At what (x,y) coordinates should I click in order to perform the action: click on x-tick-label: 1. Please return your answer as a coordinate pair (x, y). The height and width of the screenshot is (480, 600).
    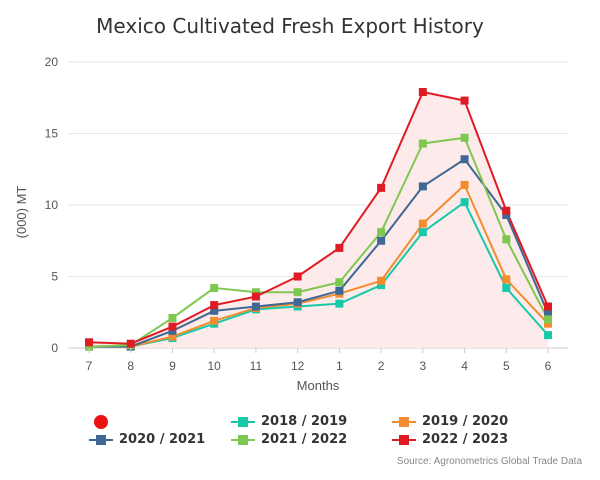
    Looking at the image, I should click on (339, 366).